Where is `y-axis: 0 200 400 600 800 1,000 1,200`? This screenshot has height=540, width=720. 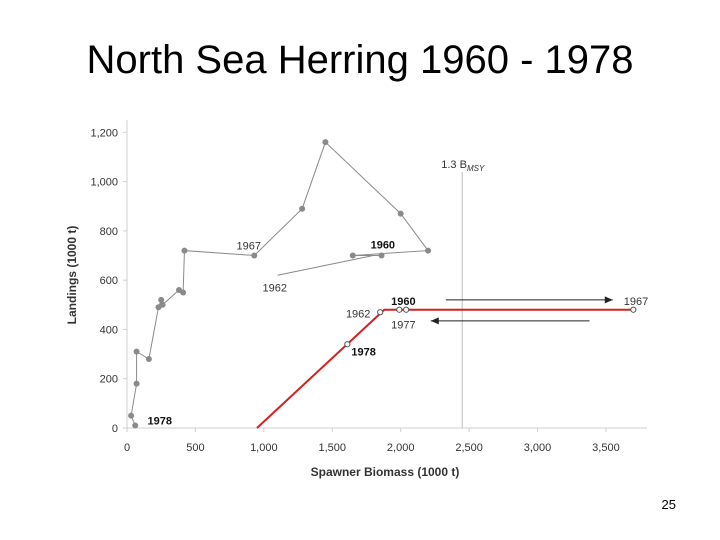 y-axis: 0 200 400 600 800 1,000 1,200 is located at coordinates (109, 277).